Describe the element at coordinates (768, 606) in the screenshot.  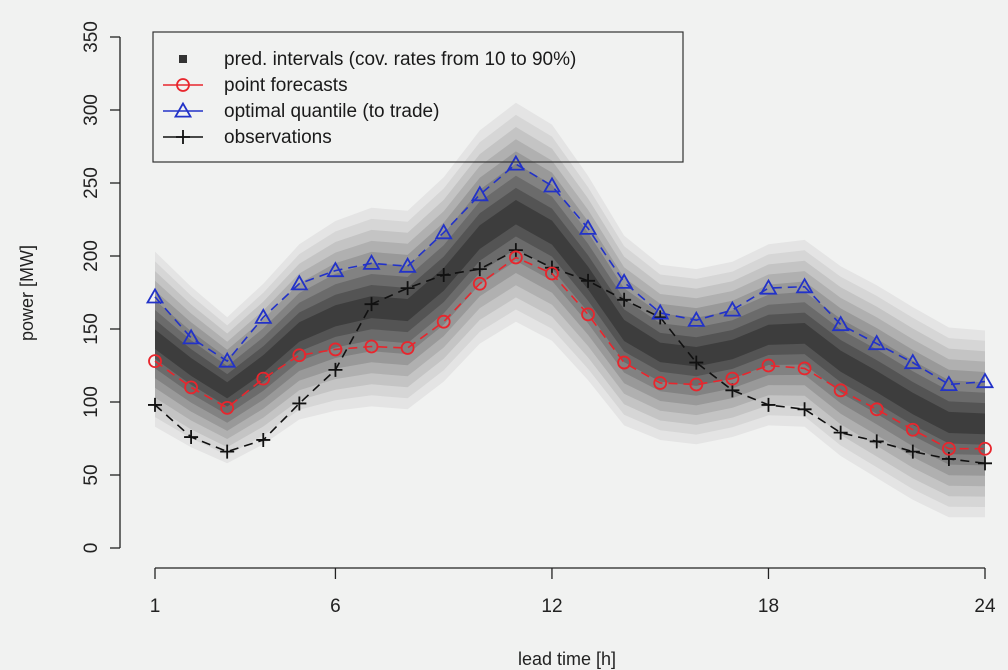
I see `x-tick-label: 18` at that location.